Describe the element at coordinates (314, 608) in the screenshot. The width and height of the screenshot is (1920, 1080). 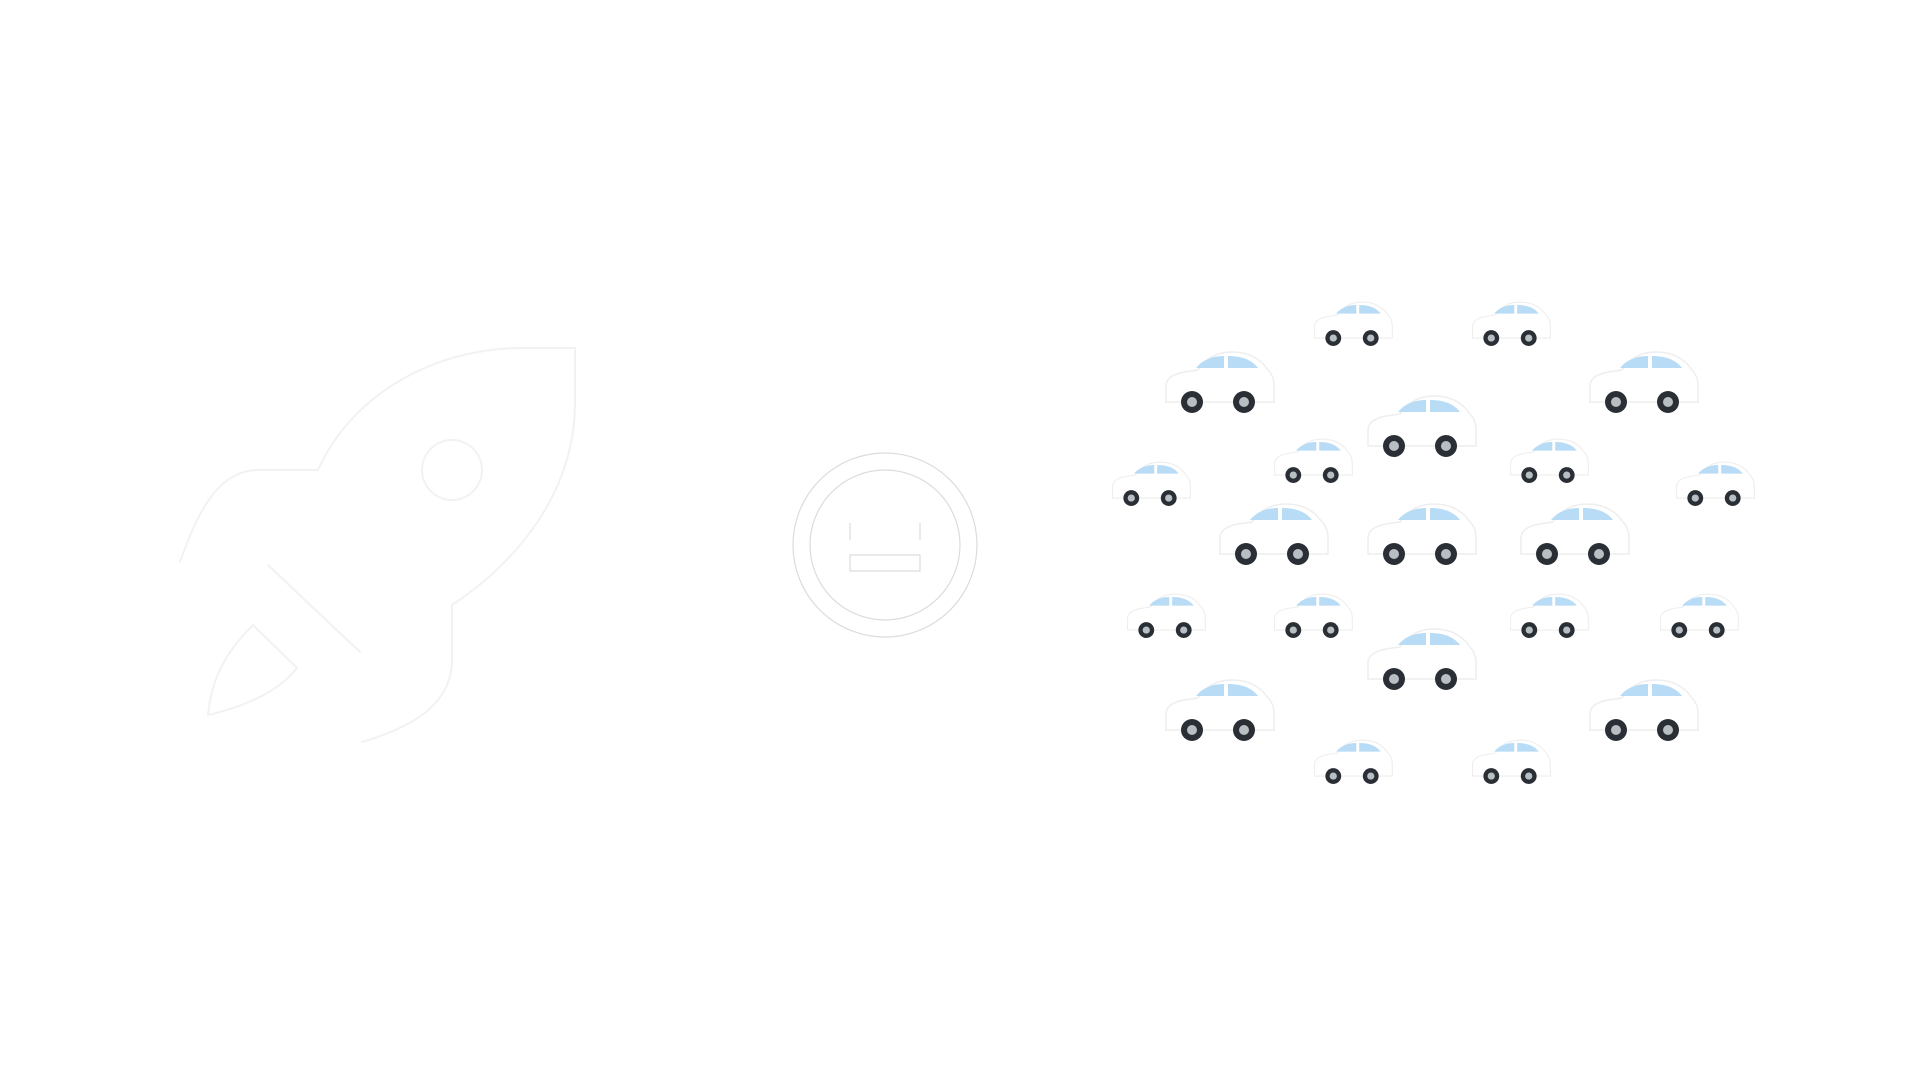
I see `rocket-fin` at that location.